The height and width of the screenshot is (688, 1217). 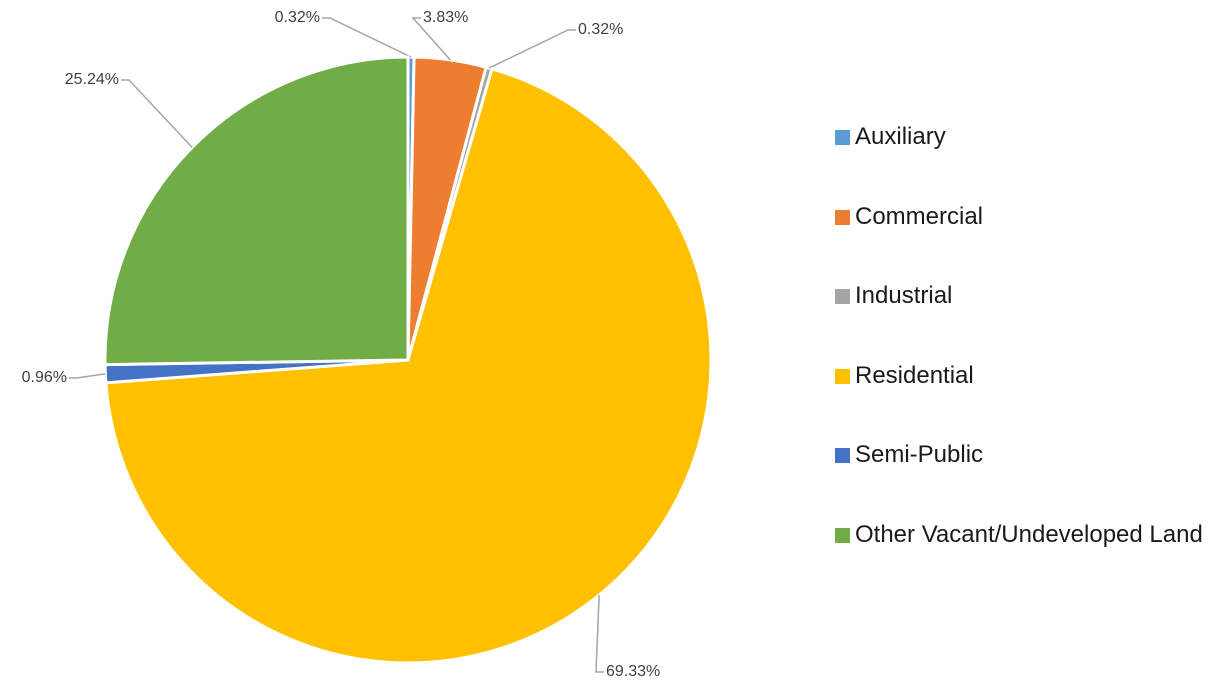 I want to click on legend-item: Other Vacant/Undeveloped Land, so click(x=1022, y=560).